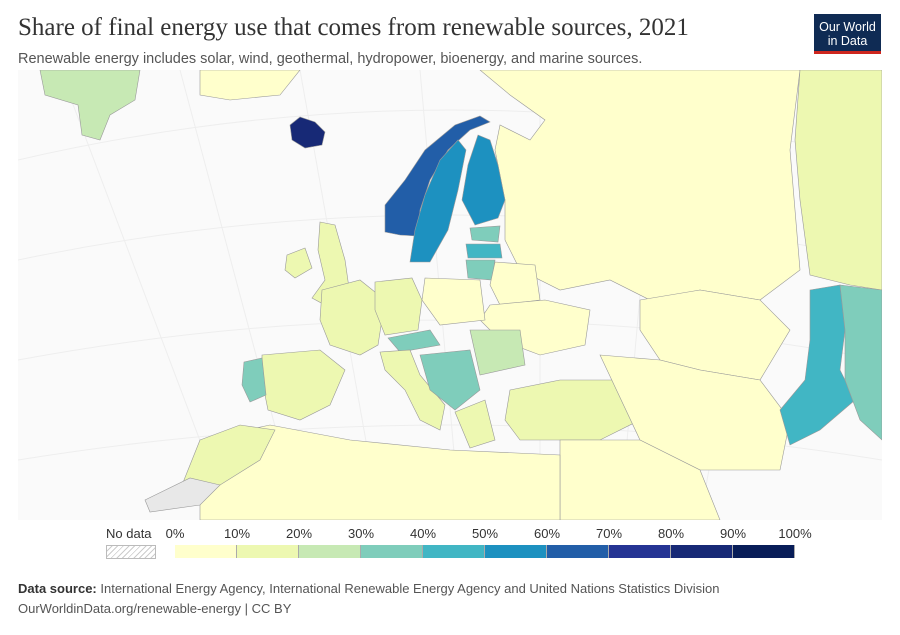 The width and height of the screenshot is (900, 635). What do you see at coordinates (380, 472) in the screenshot?
I see `country-north-africa` at bounding box center [380, 472].